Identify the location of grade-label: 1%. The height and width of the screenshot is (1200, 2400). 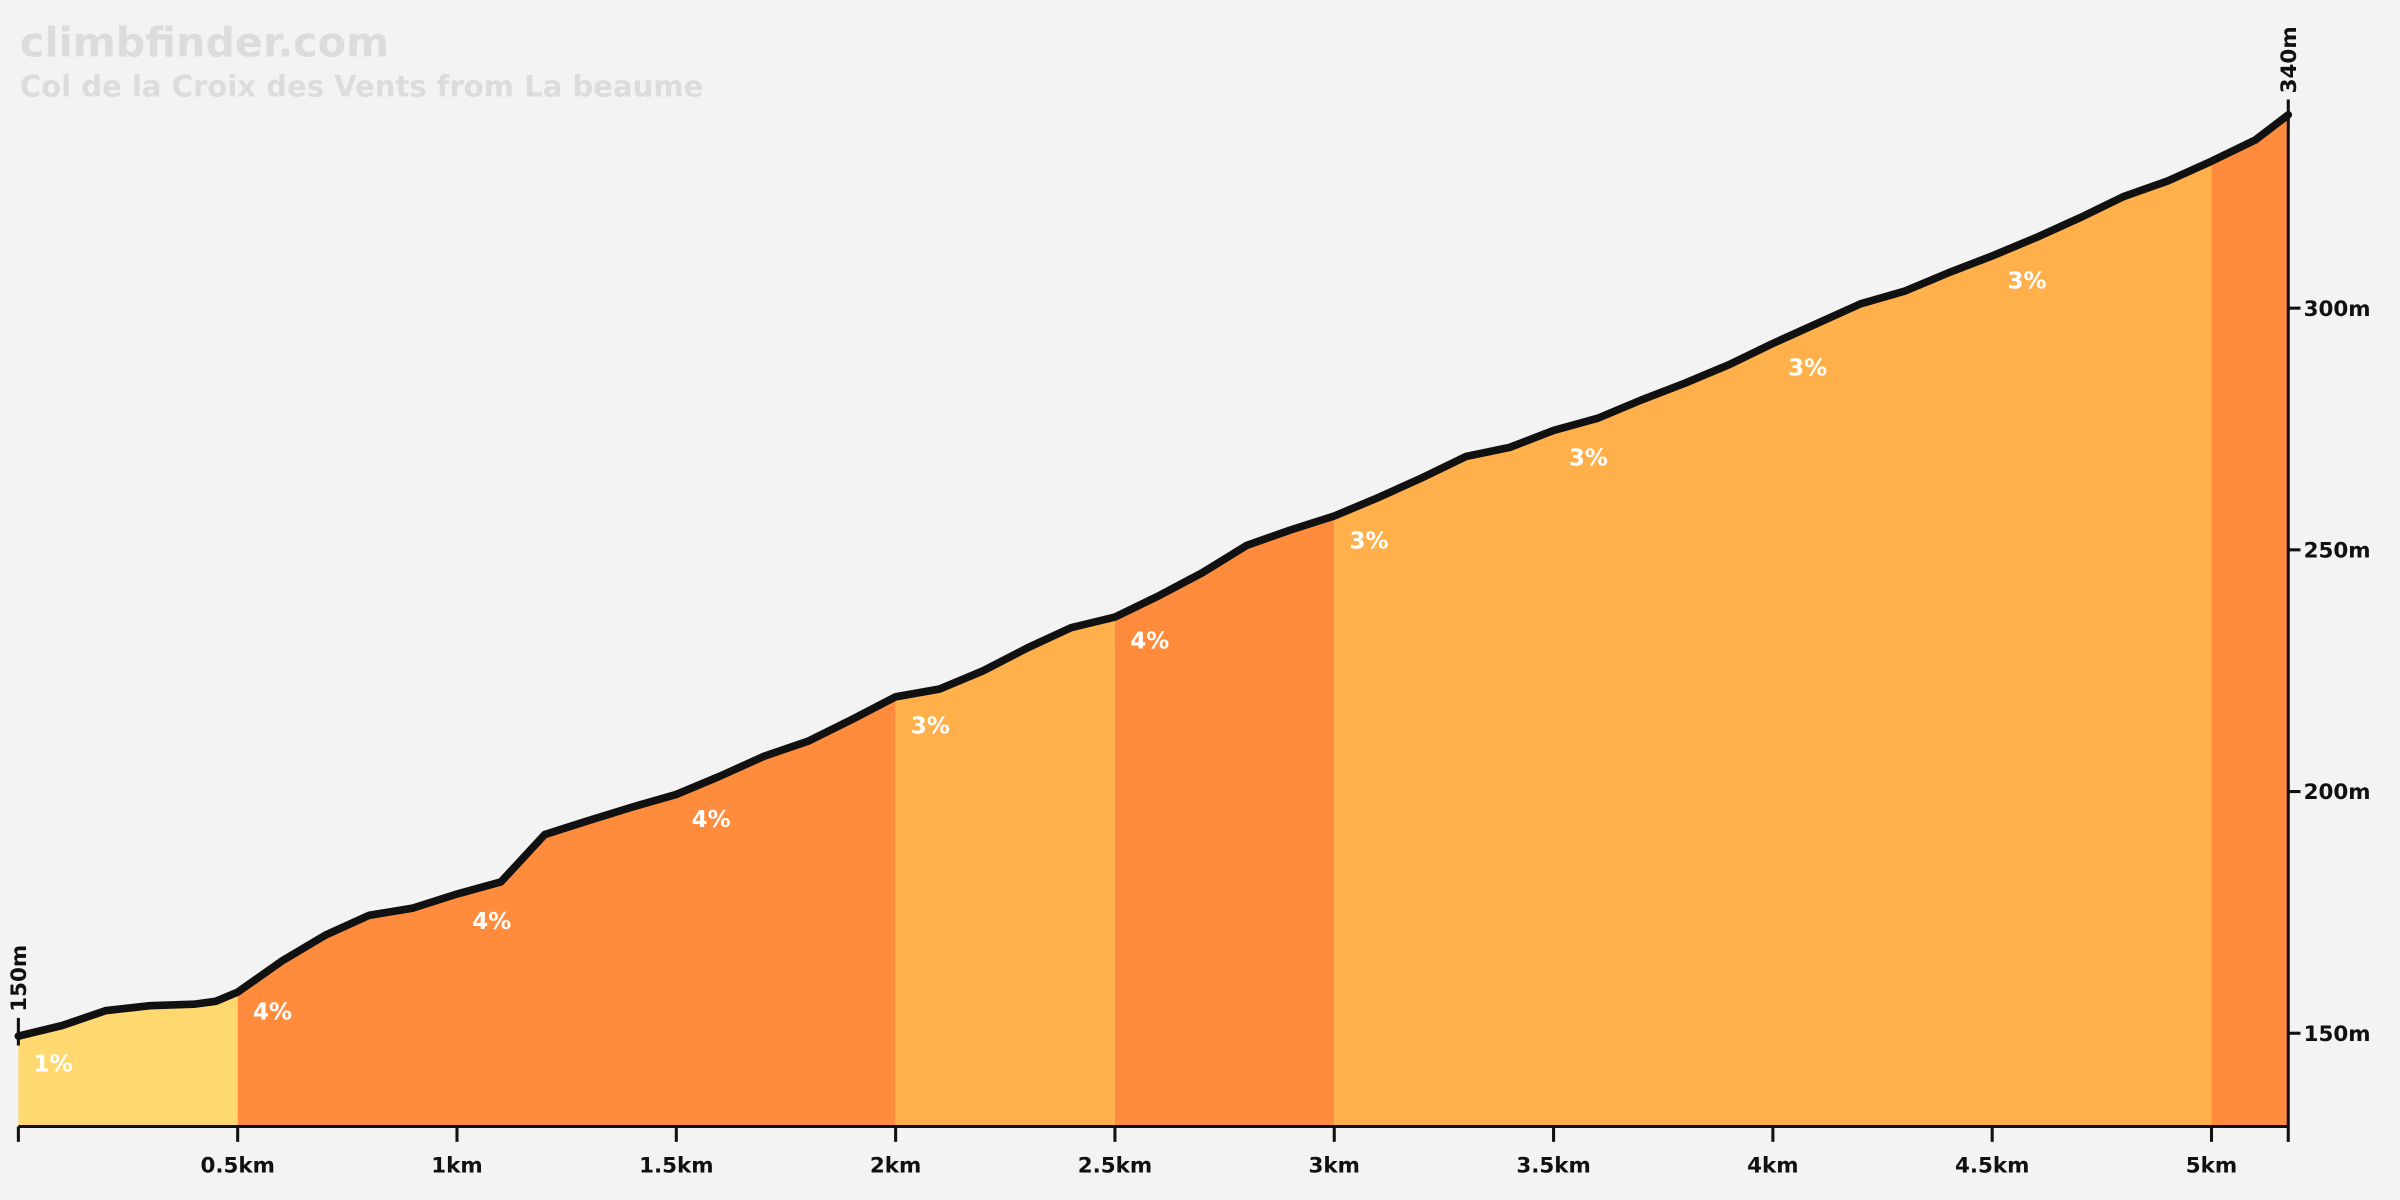
(53, 1065).